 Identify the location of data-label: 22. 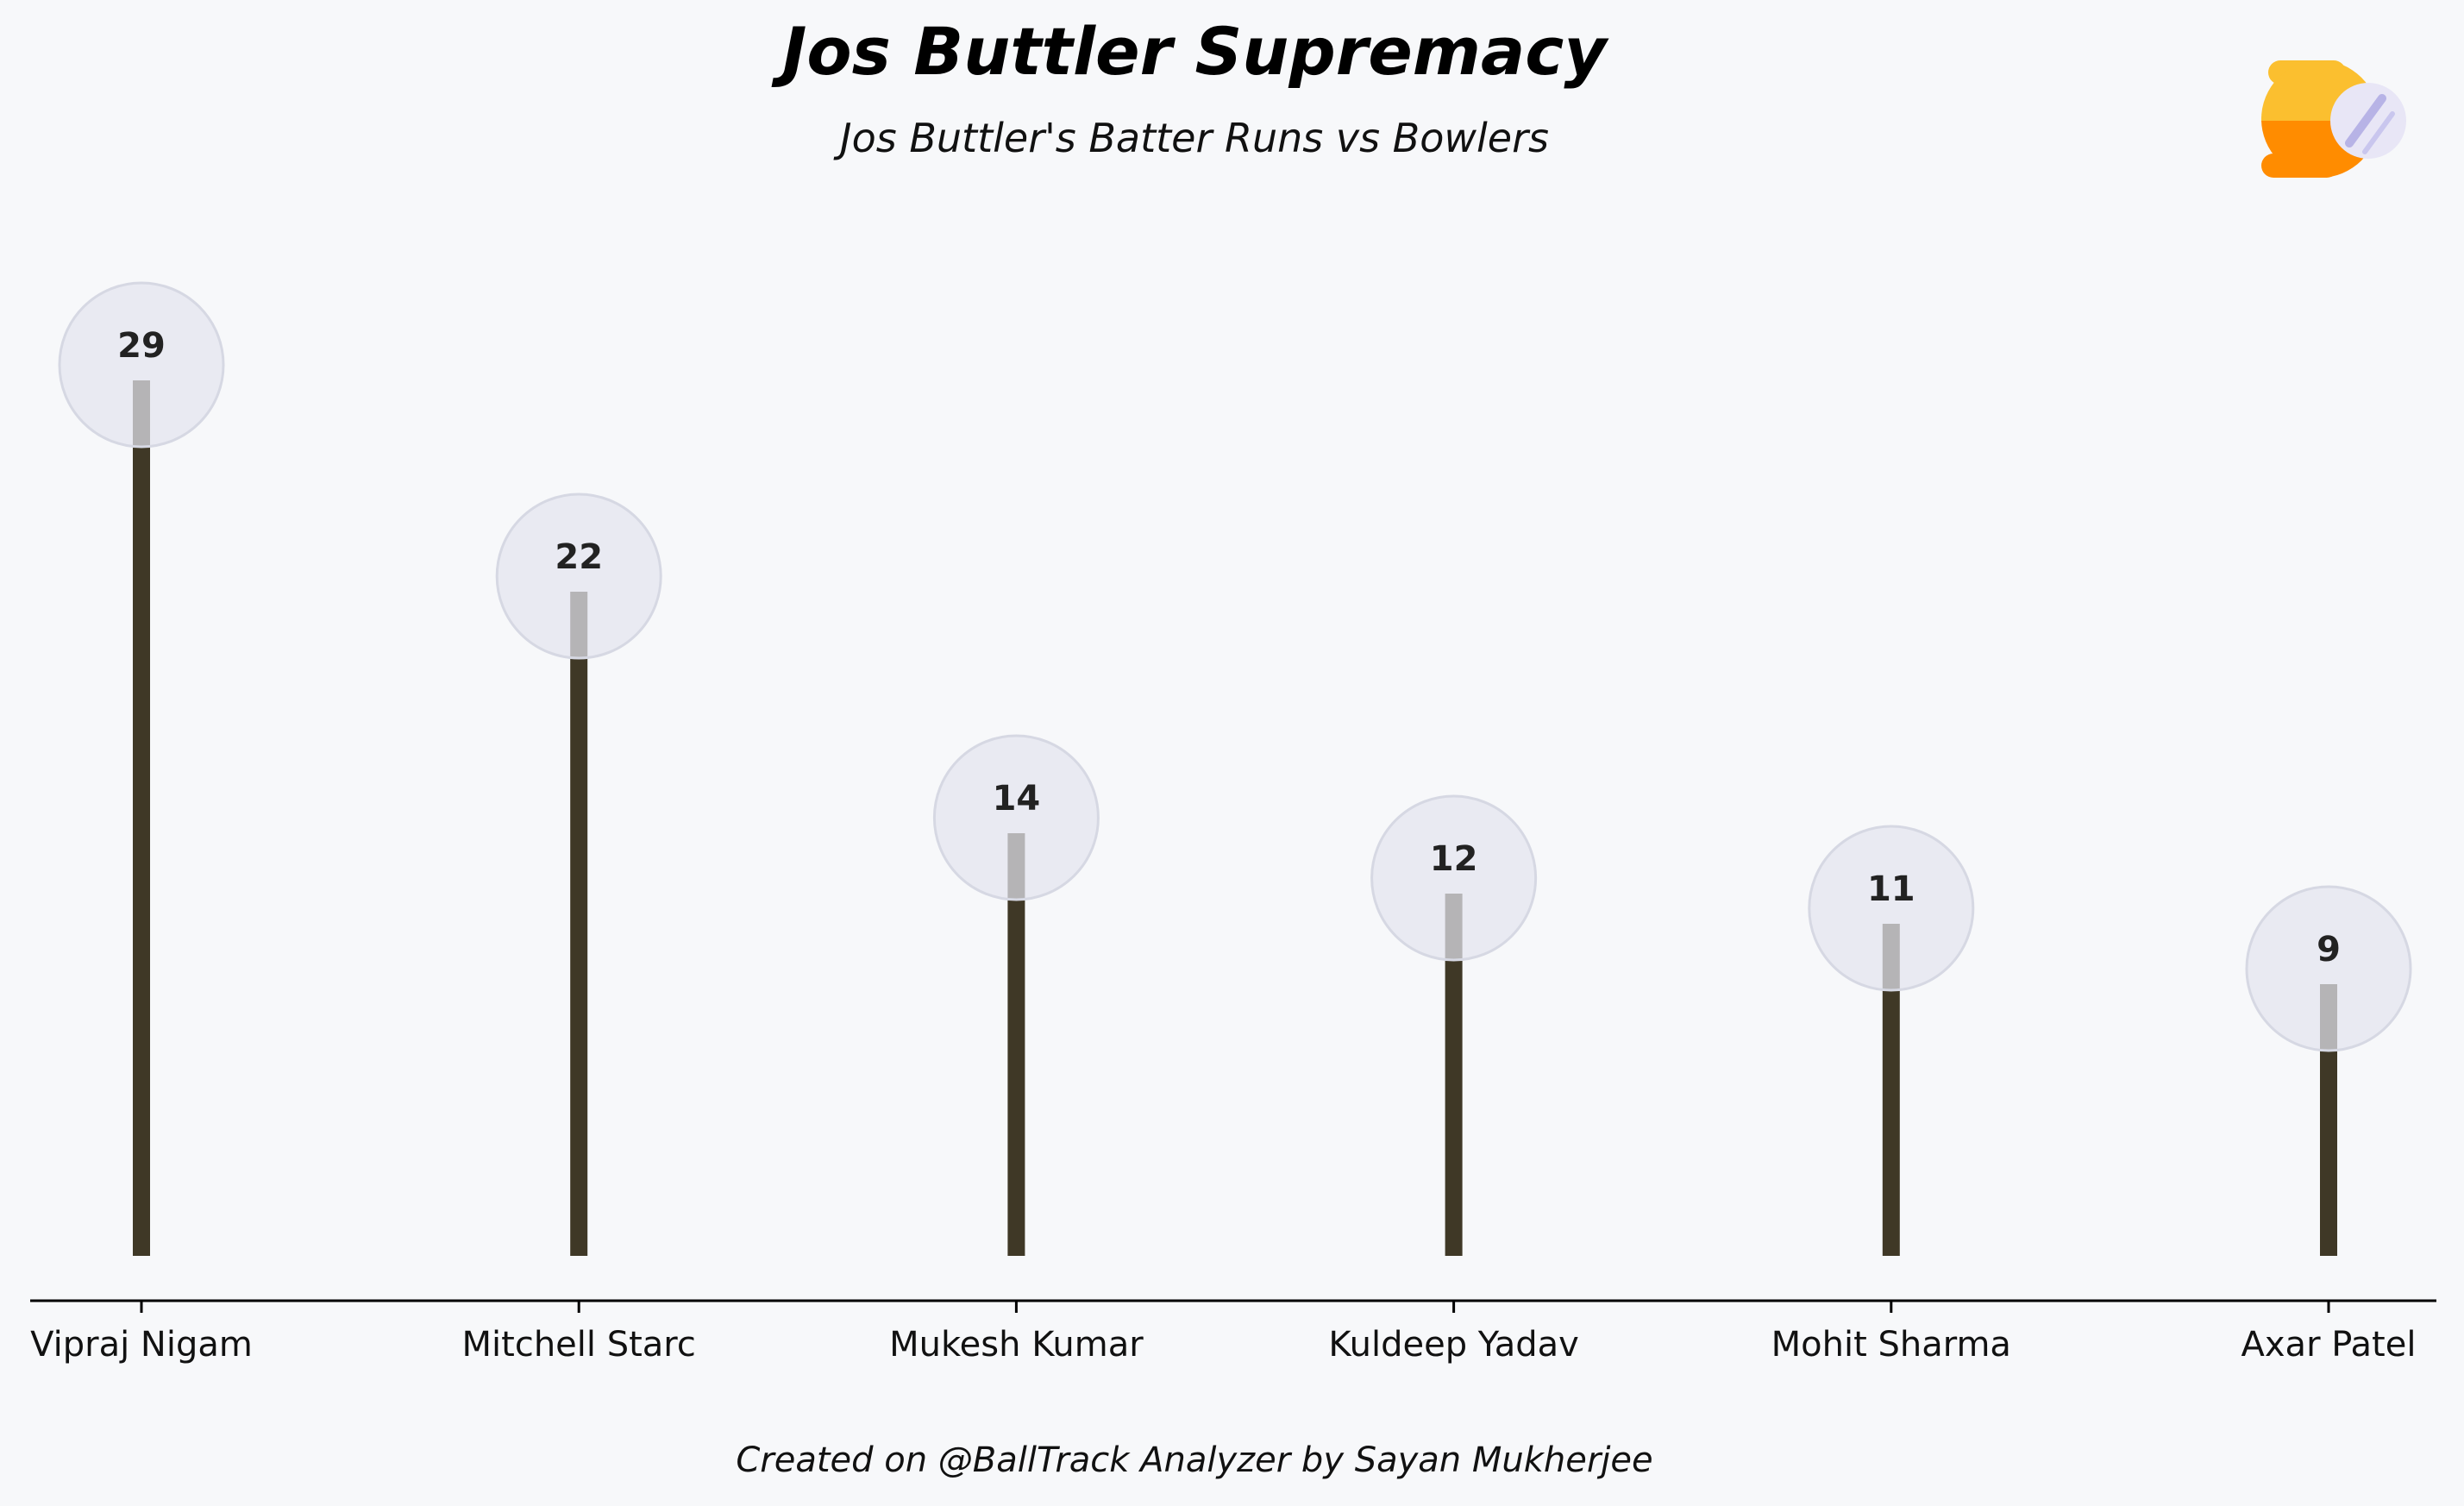
(579, 557).